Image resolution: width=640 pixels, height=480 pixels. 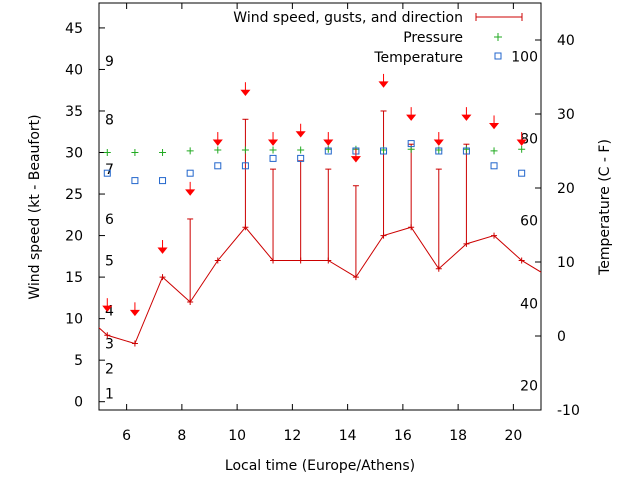 What do you see at coordinates (529, 222) in the screenshot?
I see `fahrenheit-label: 60` at bounding box center [529, 222].